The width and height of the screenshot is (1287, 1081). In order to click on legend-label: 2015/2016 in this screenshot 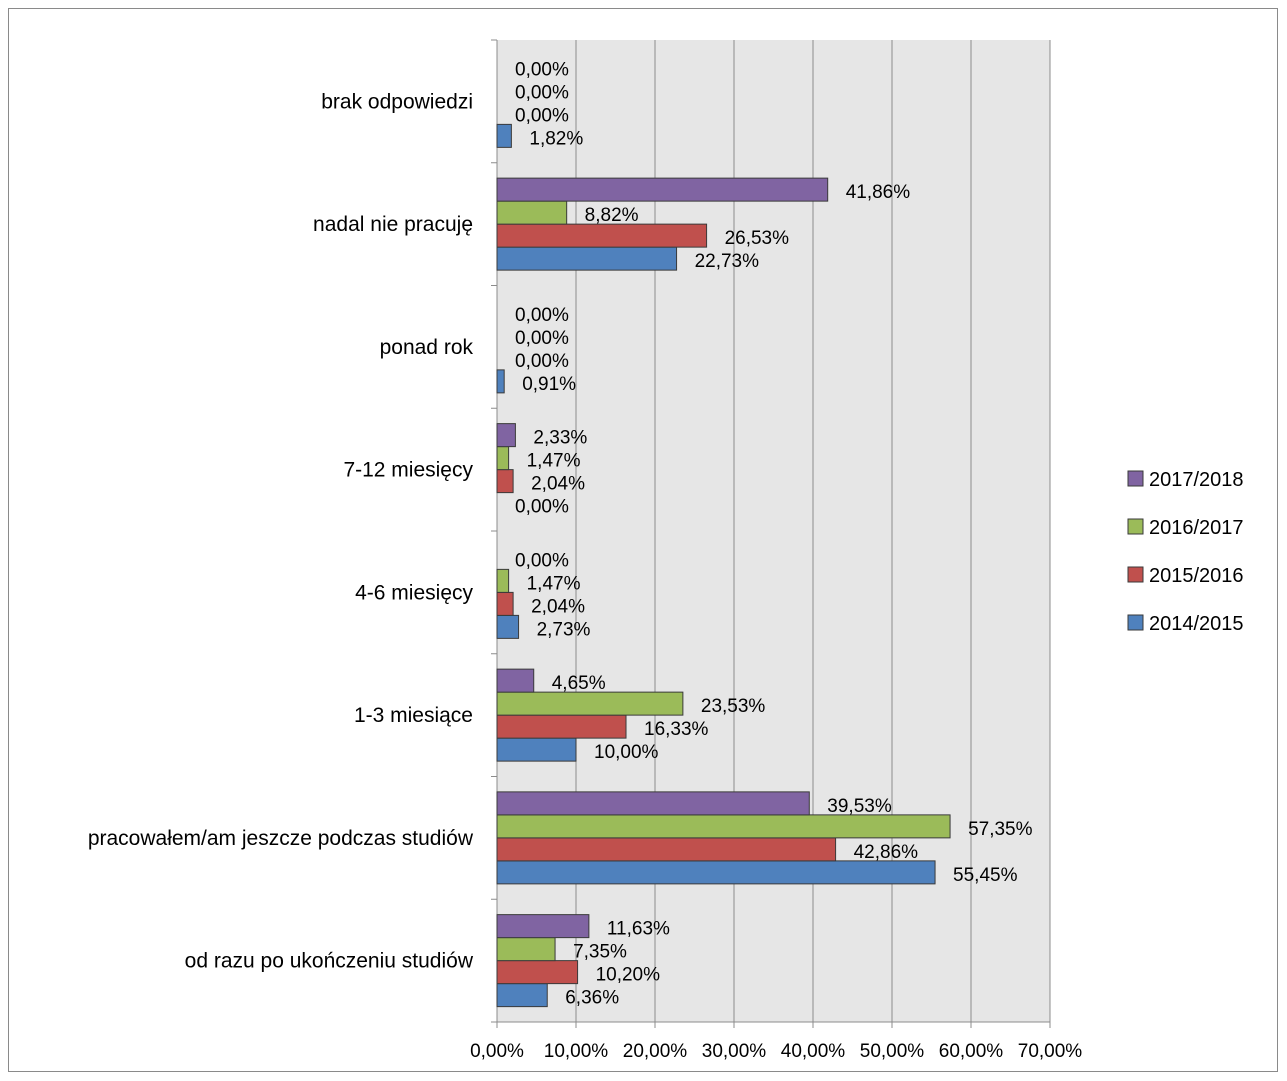, I will do `click(1196, 576)`.